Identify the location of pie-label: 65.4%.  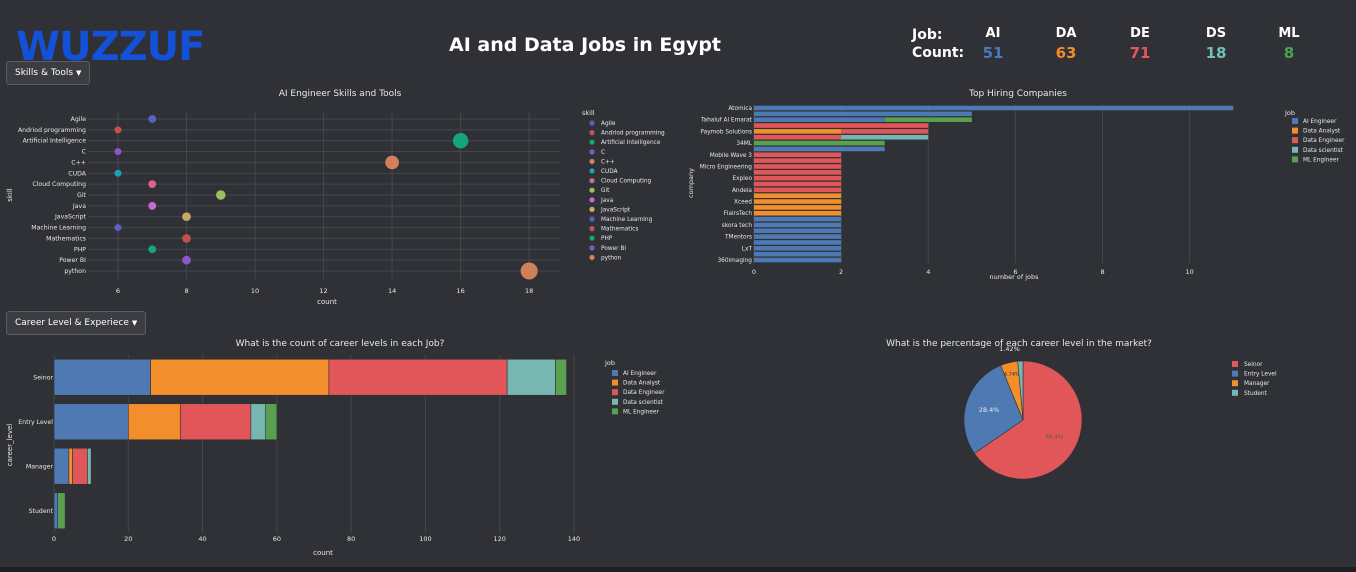
(1054, 437).